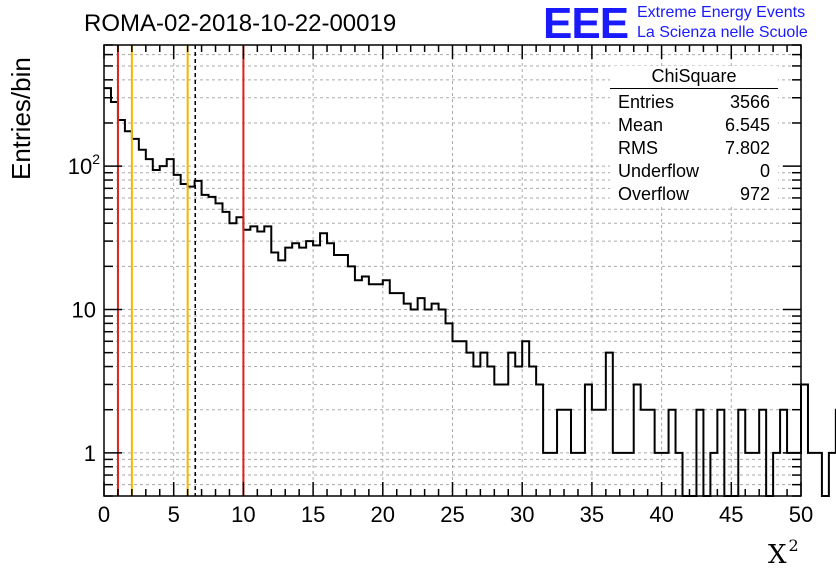 Image resolution: width=836 pixels, height=572 pixels. I want to click on stats-label: Underflow, so click(659, 171).